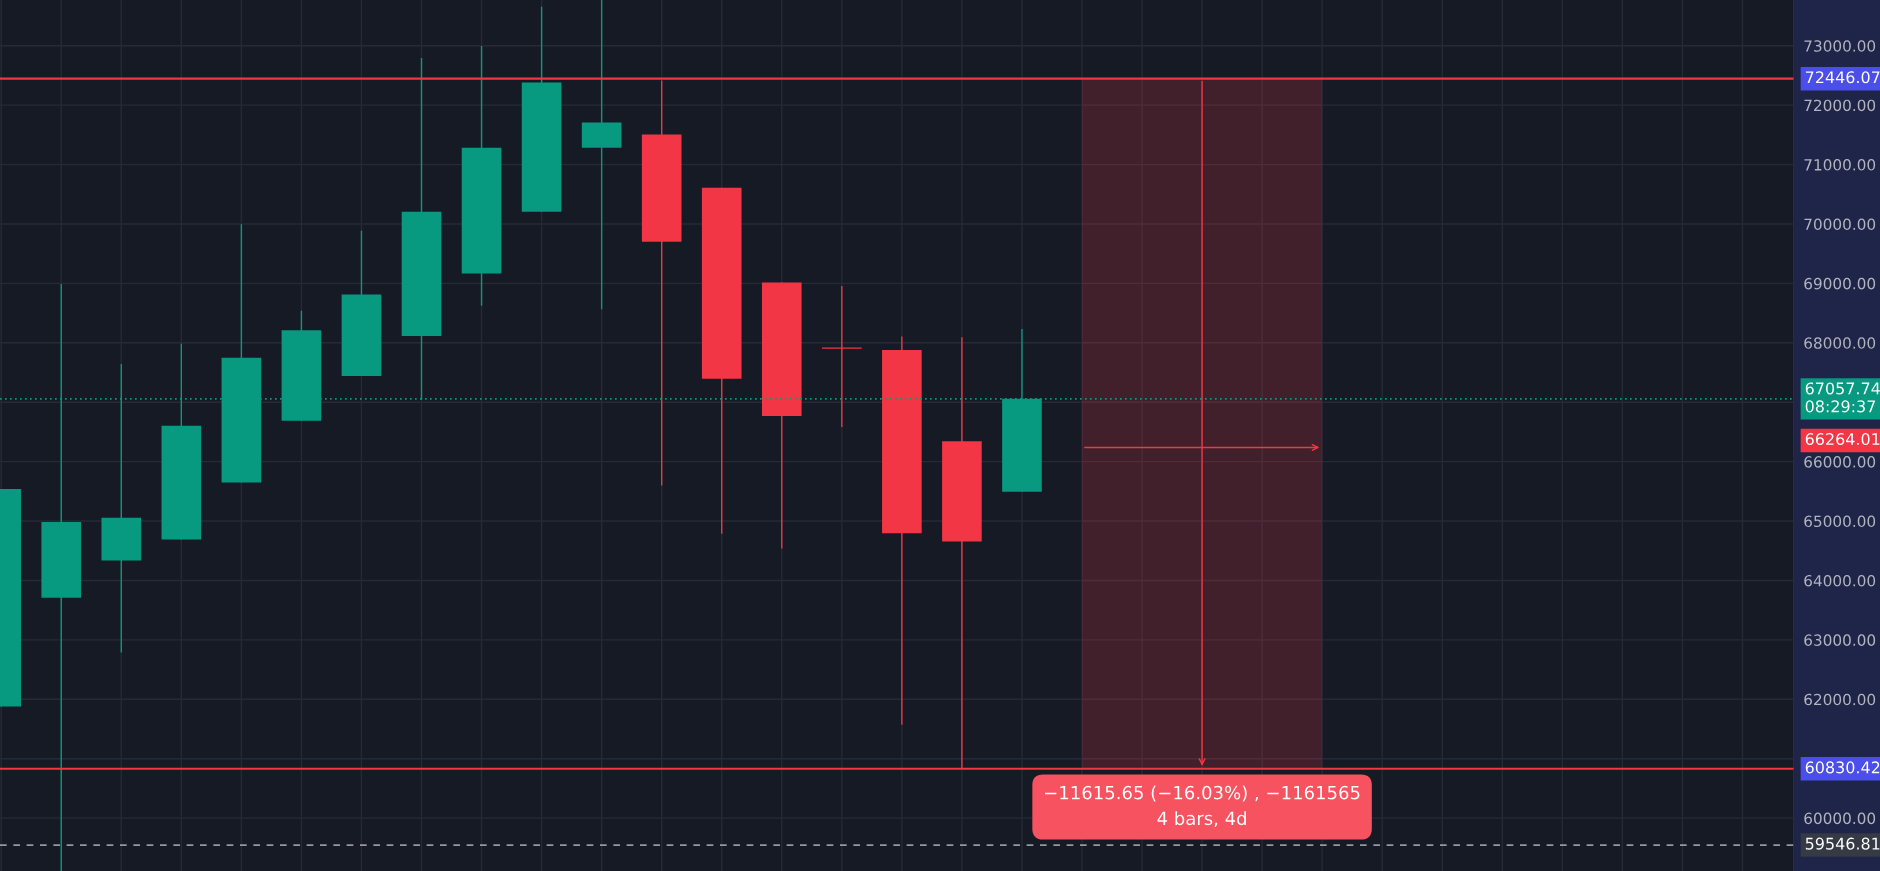 Image resolution: width=1880 pixels, height=871 pixels. Describe the element at coordinates (1840, 165) in the screenshot. I see `y-tick-label: 71000.00` at that location.